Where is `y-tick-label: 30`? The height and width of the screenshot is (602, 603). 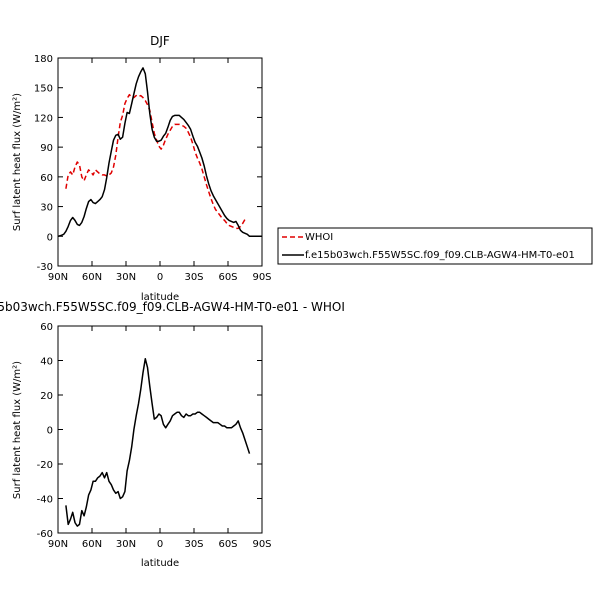 y-tick-label: 30 is located at coordinates (46, 208).